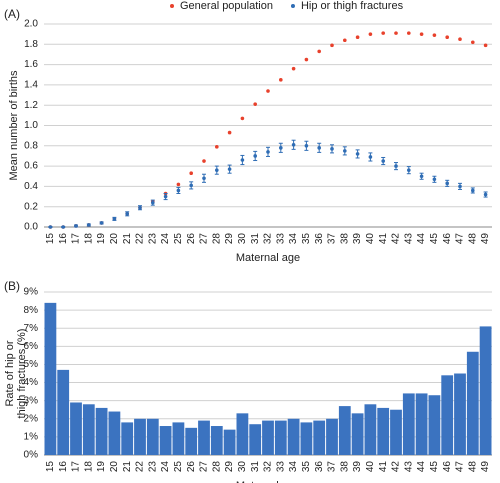  I want to click on y-tick-label: 0.2, so click(31, 206).